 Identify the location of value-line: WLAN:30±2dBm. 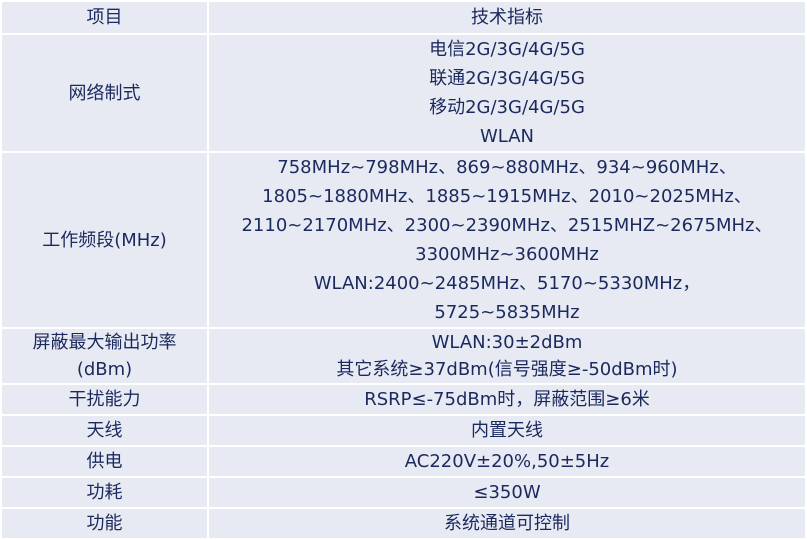
(507, 342).